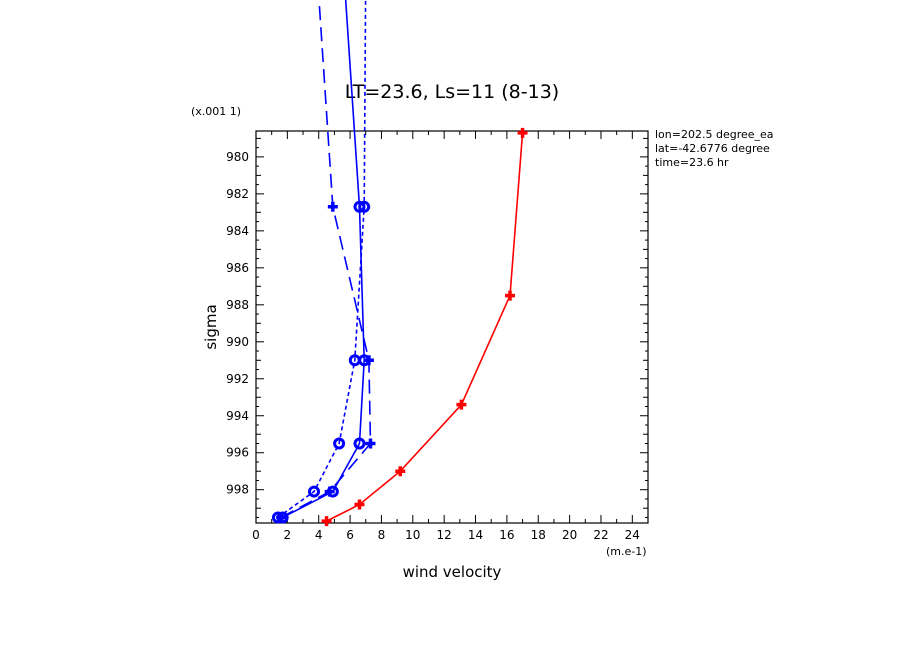  I want to click on y-tick-label: 982, so click(237, 194).